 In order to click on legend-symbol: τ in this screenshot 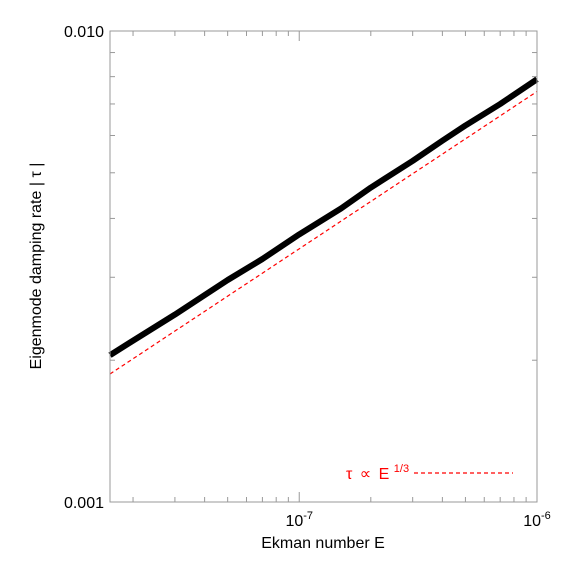, I will do `click(349, 474)`.